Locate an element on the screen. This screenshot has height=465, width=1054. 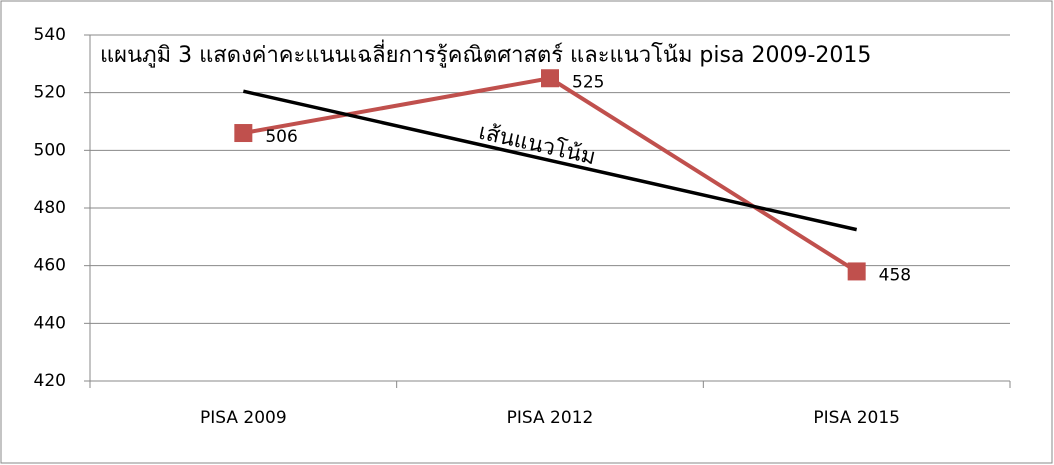
data-label: 506 is located at coordinates (281, 137).